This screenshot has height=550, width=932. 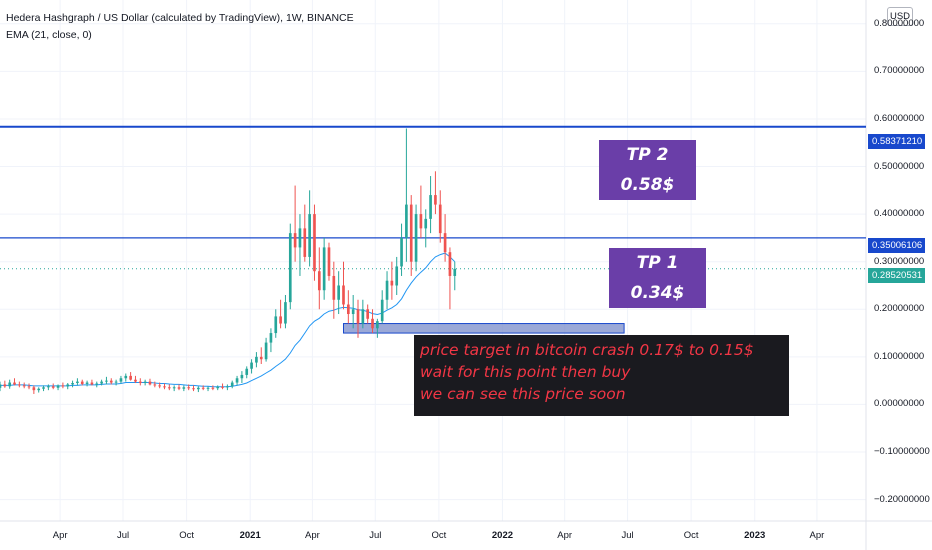 What do you see at coordinates (502, 535) in the screenshot?
I see `time-tick-label: 2022` at bounding box center [502, 535].